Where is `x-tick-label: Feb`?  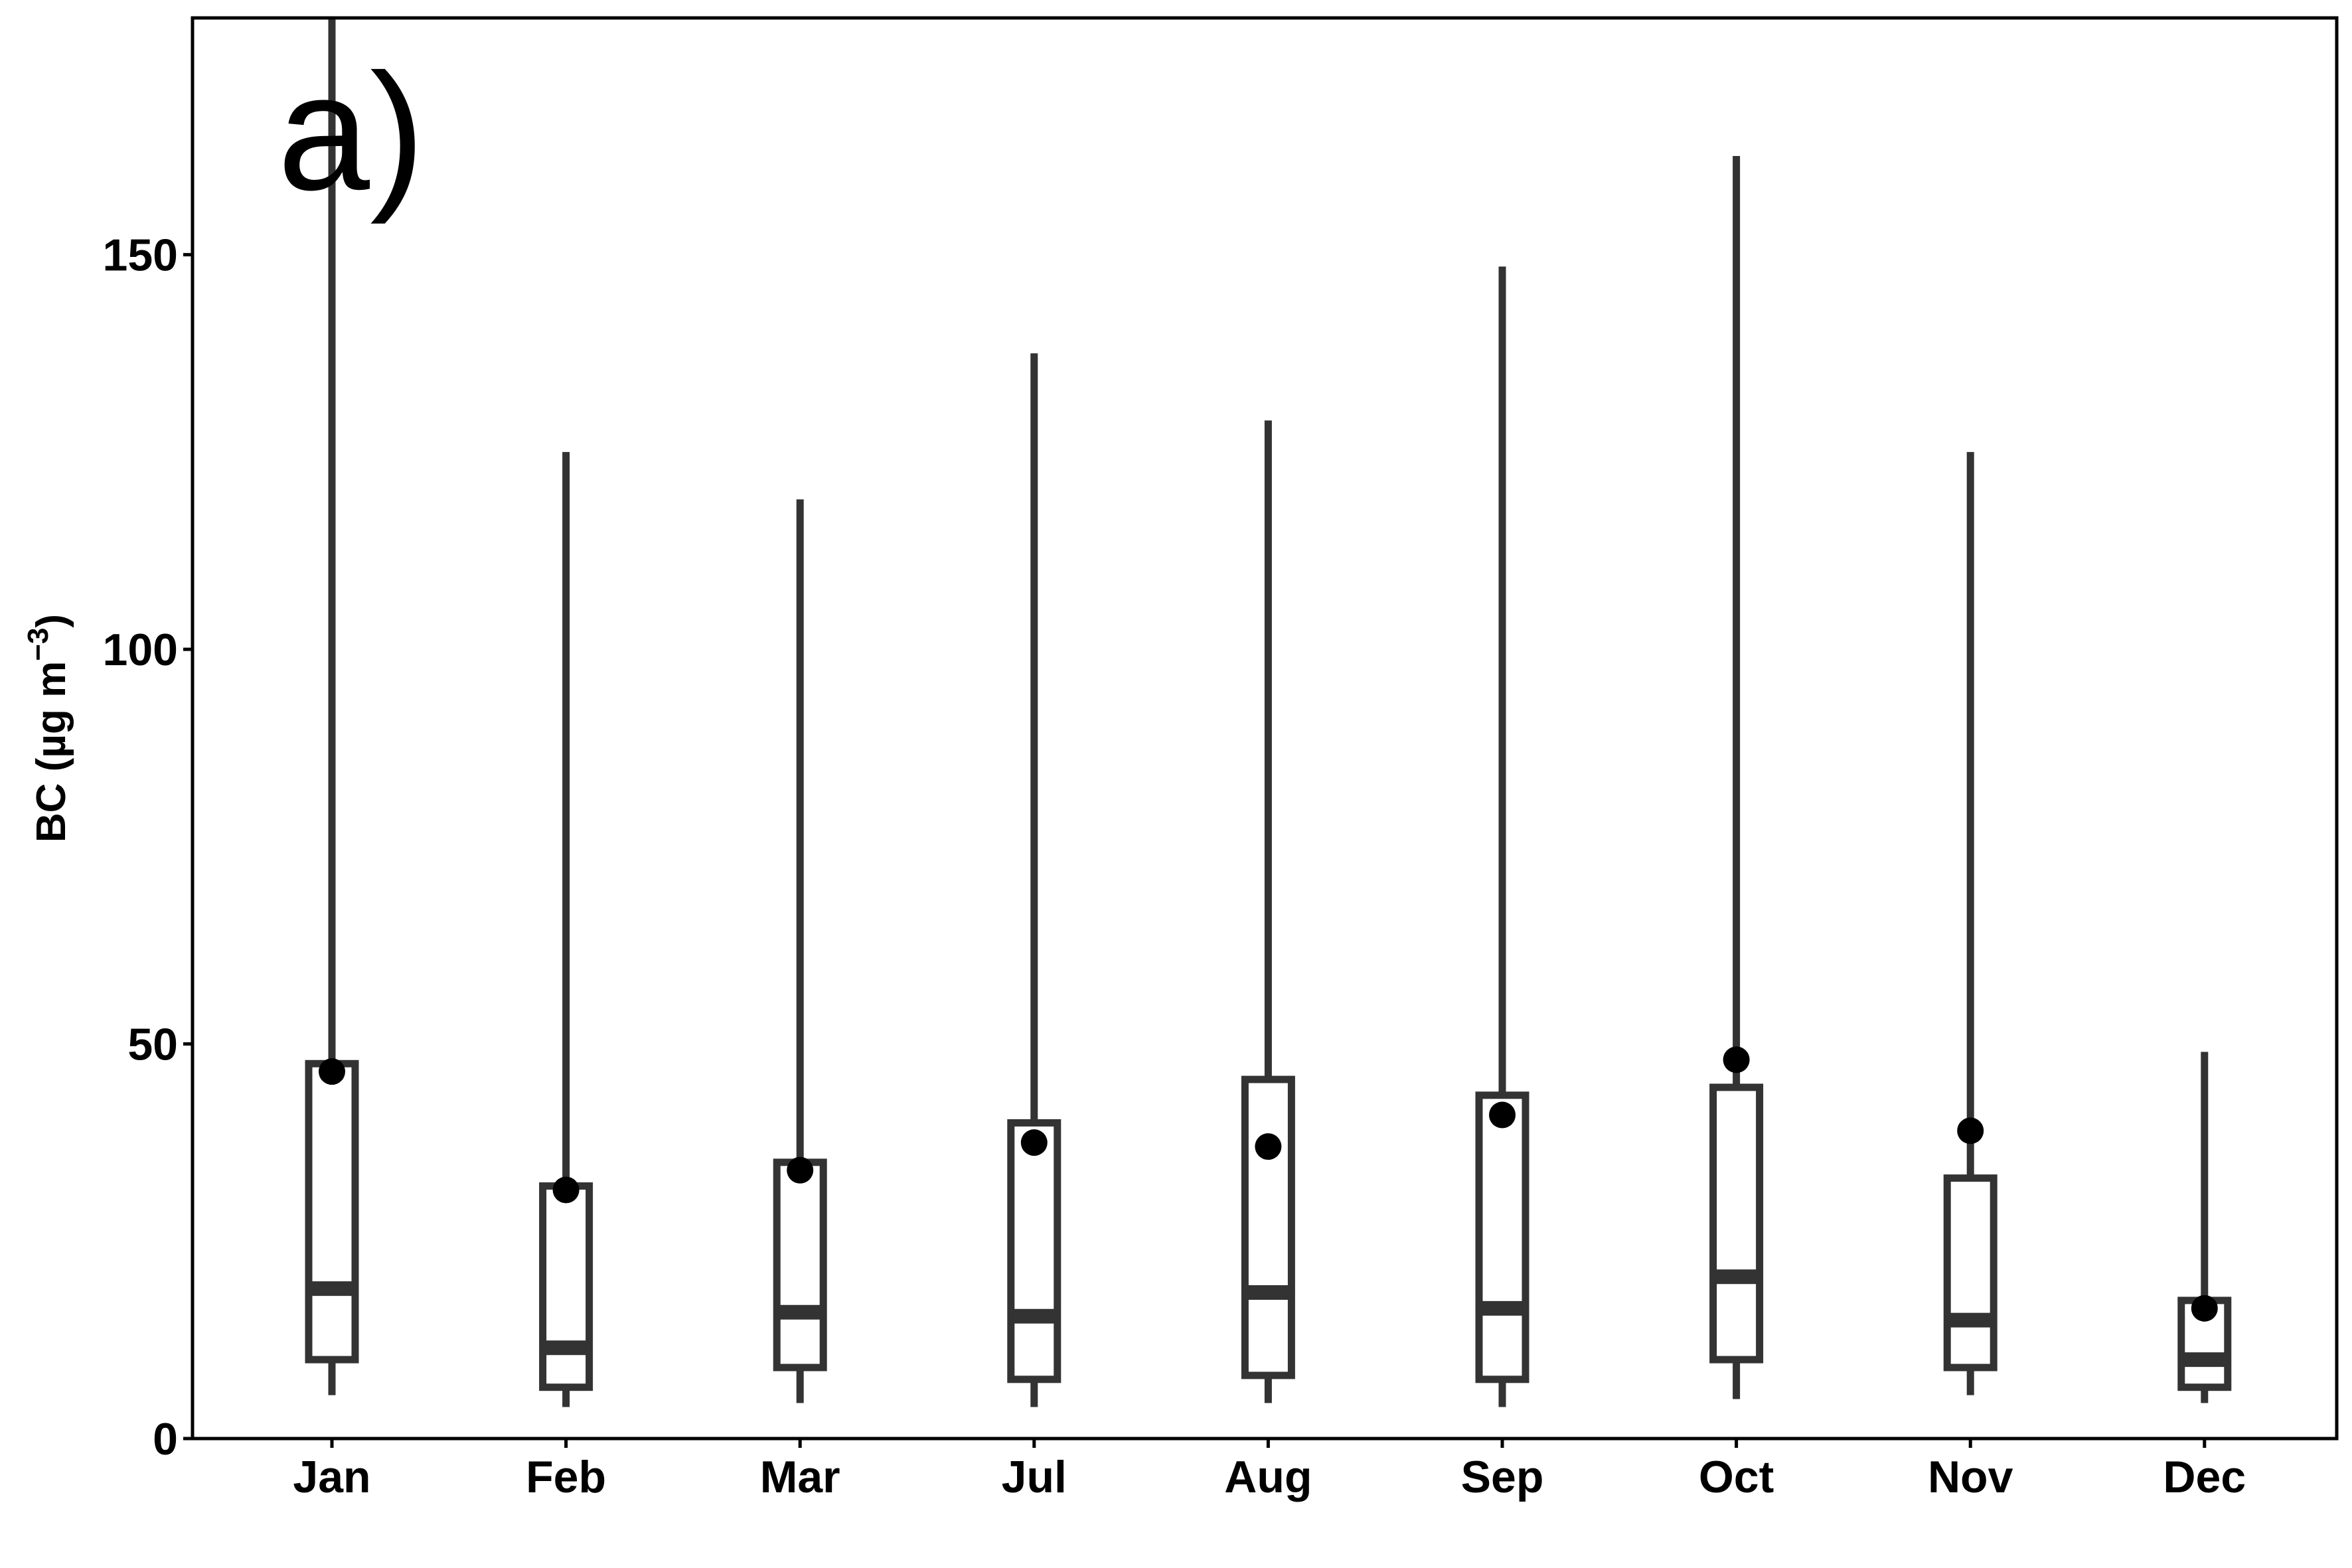 x-tick-label: Feb is located at coordinates (566, 1477).